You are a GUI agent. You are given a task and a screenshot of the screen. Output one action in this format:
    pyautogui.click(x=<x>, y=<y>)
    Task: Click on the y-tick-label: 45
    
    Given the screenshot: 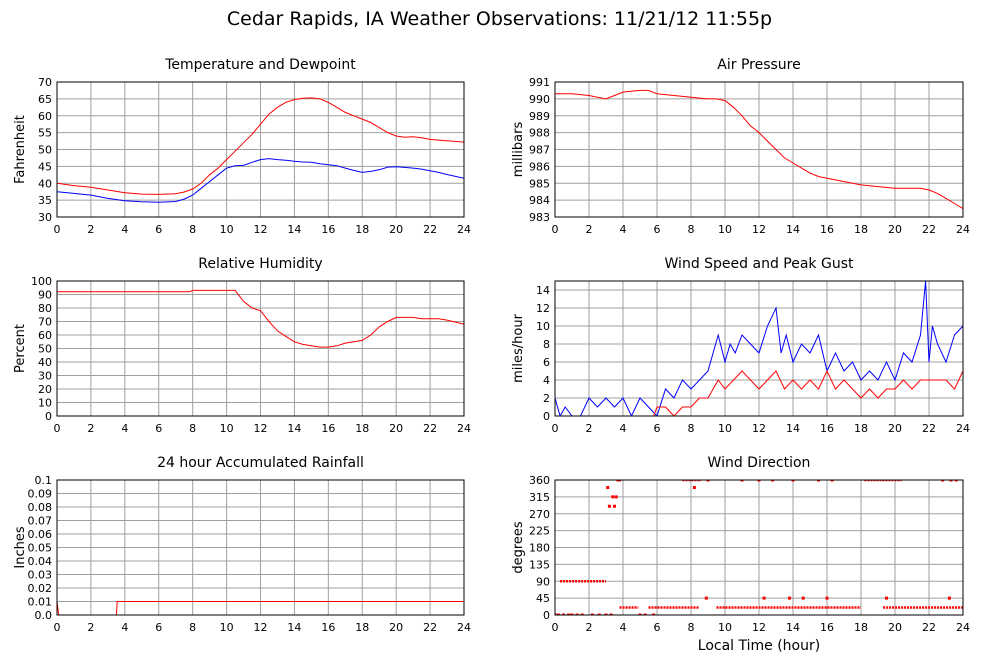 What is the action you would take?
    pyautogui.click(x=543, y=598)
    